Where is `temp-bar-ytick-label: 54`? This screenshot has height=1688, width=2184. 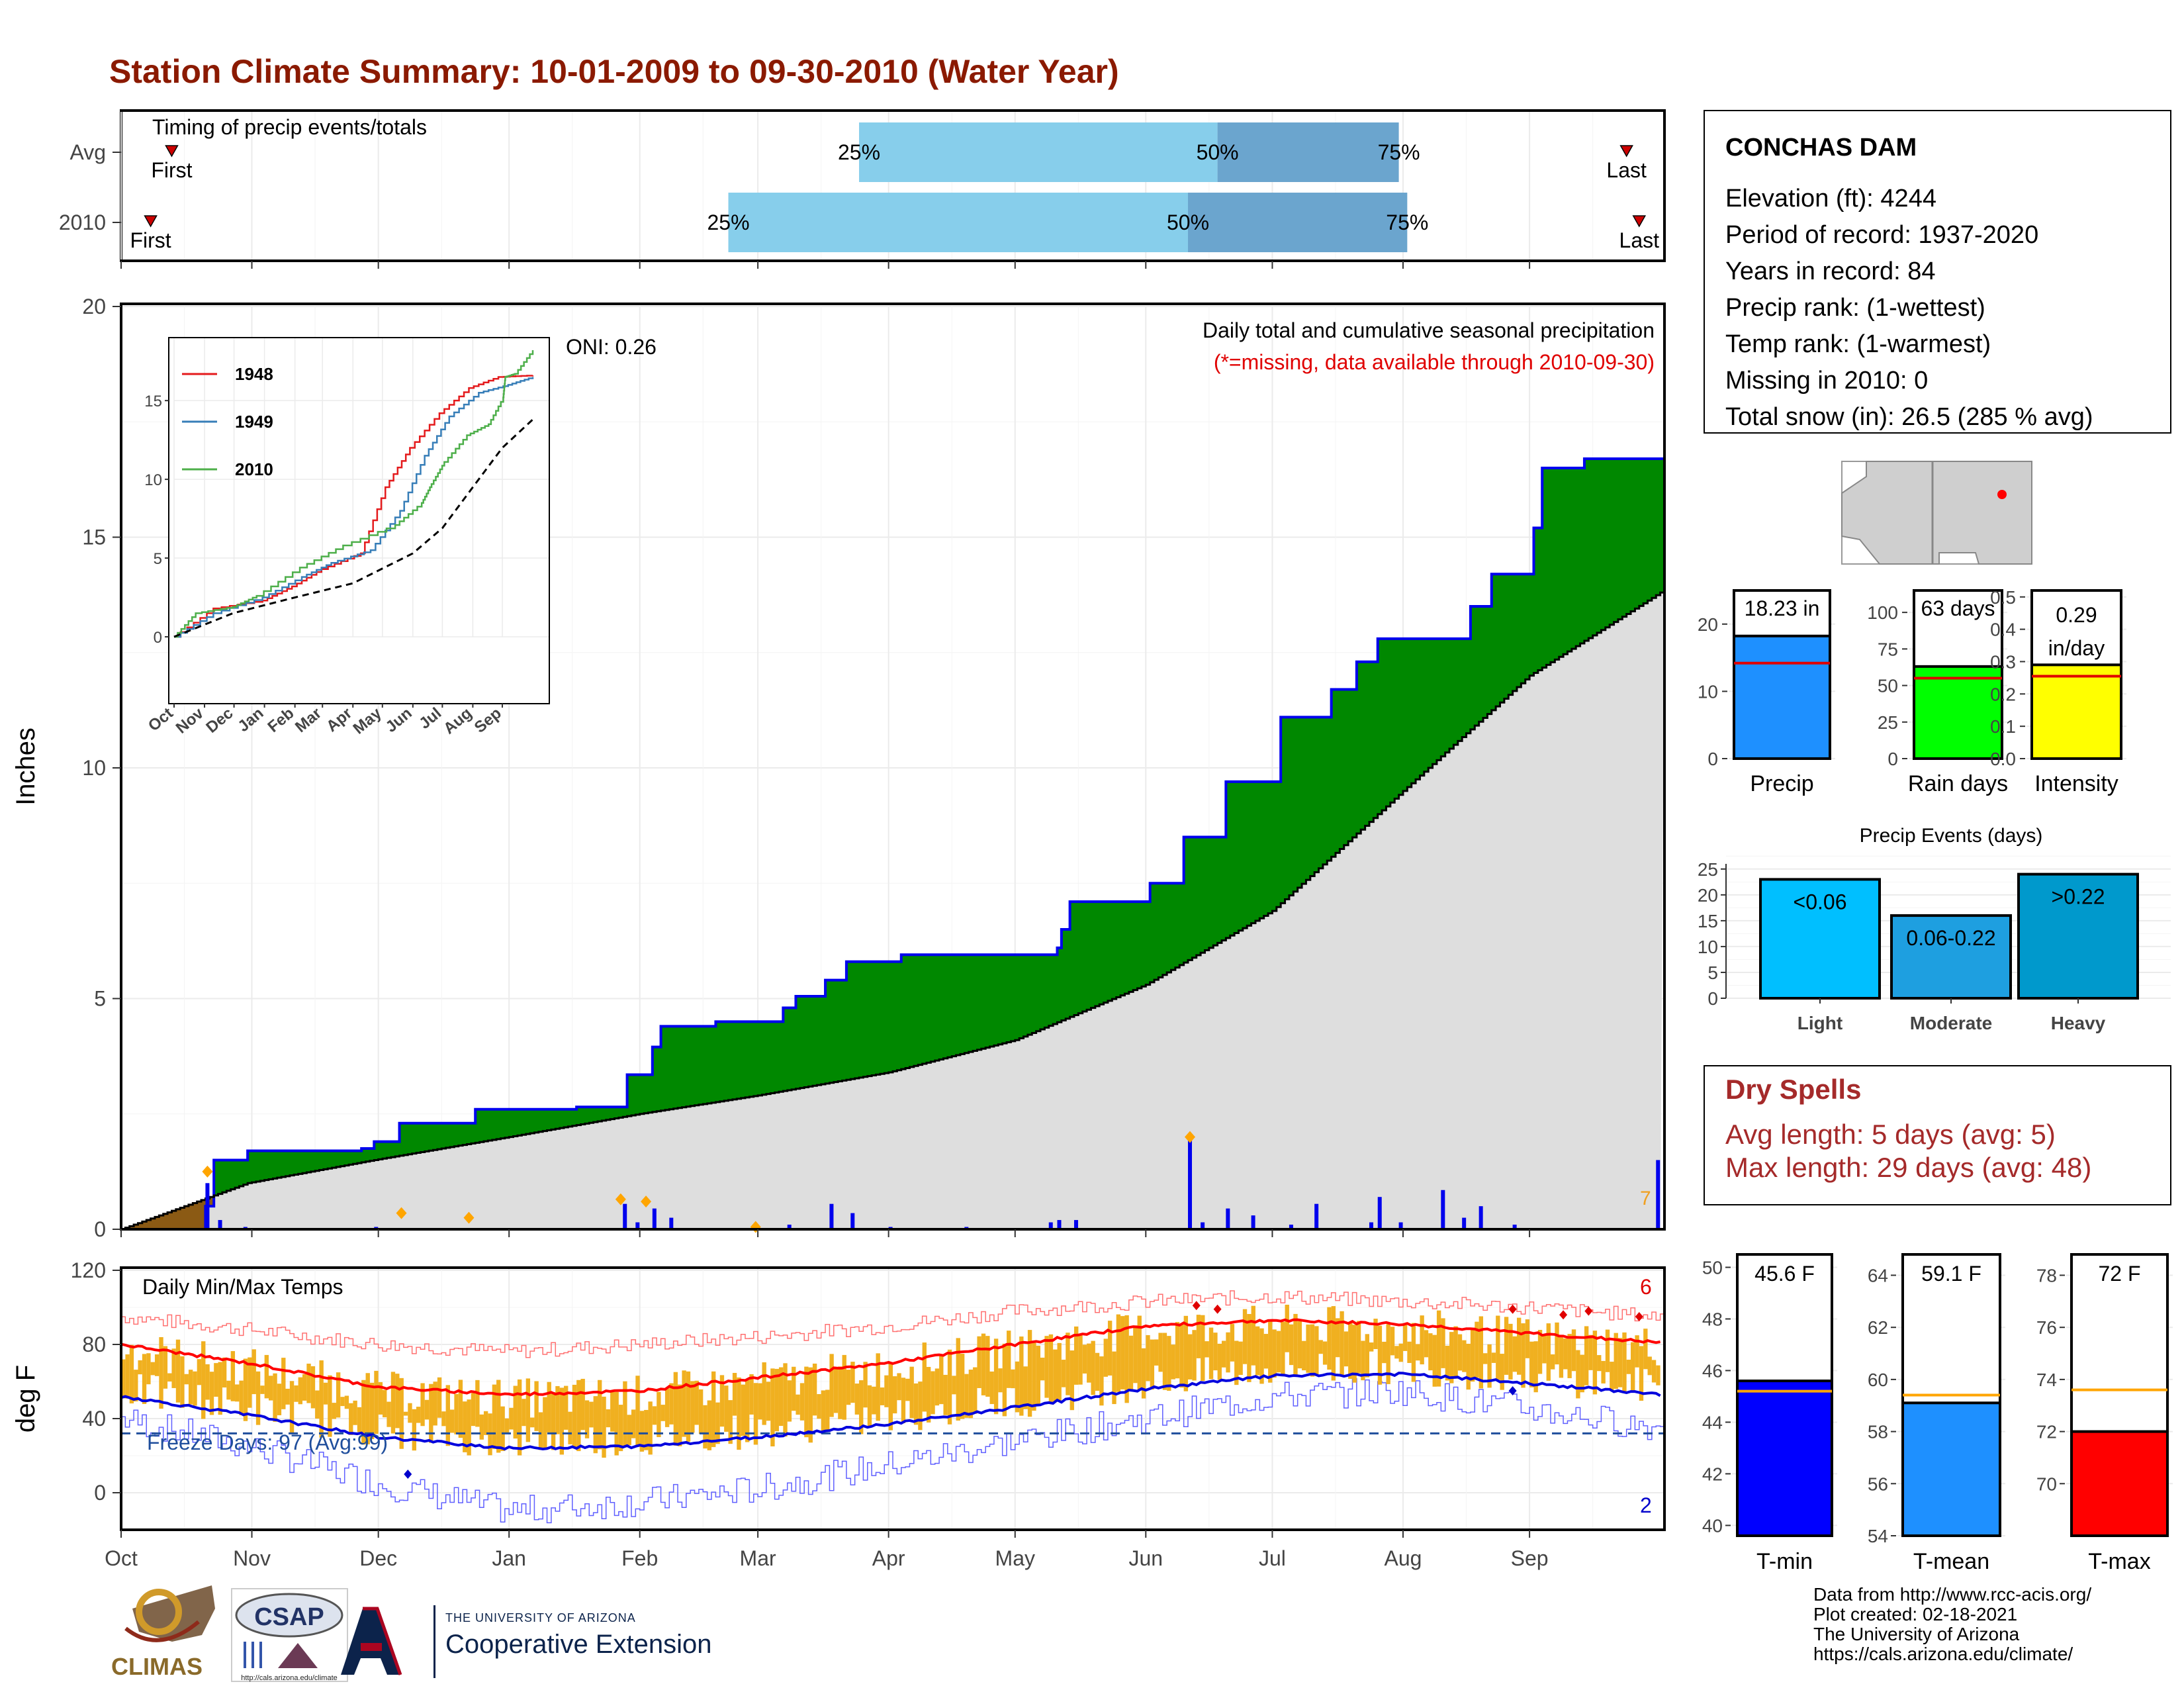
temp-bar-ytick-label: 54 is located at coordinates (1878, 1536).